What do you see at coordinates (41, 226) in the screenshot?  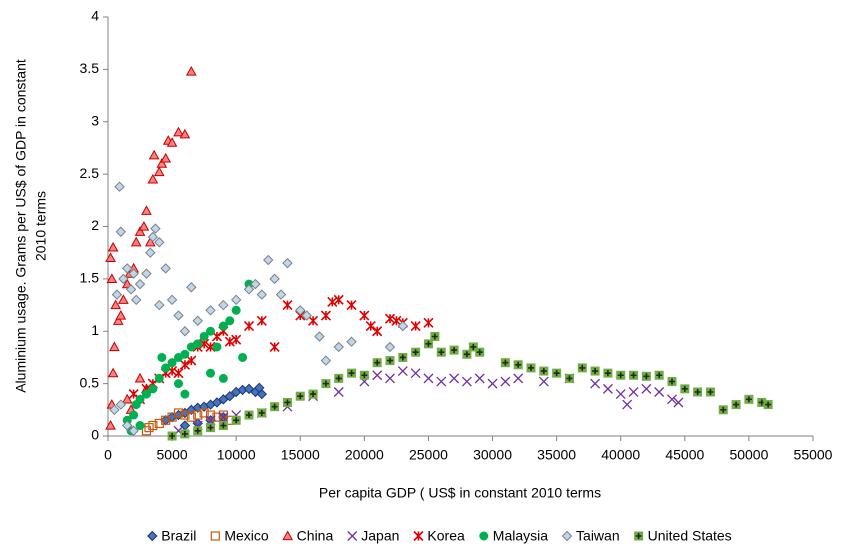 I see `y-axis-title-line: 2010 terms` at bounding box center [41, 226].